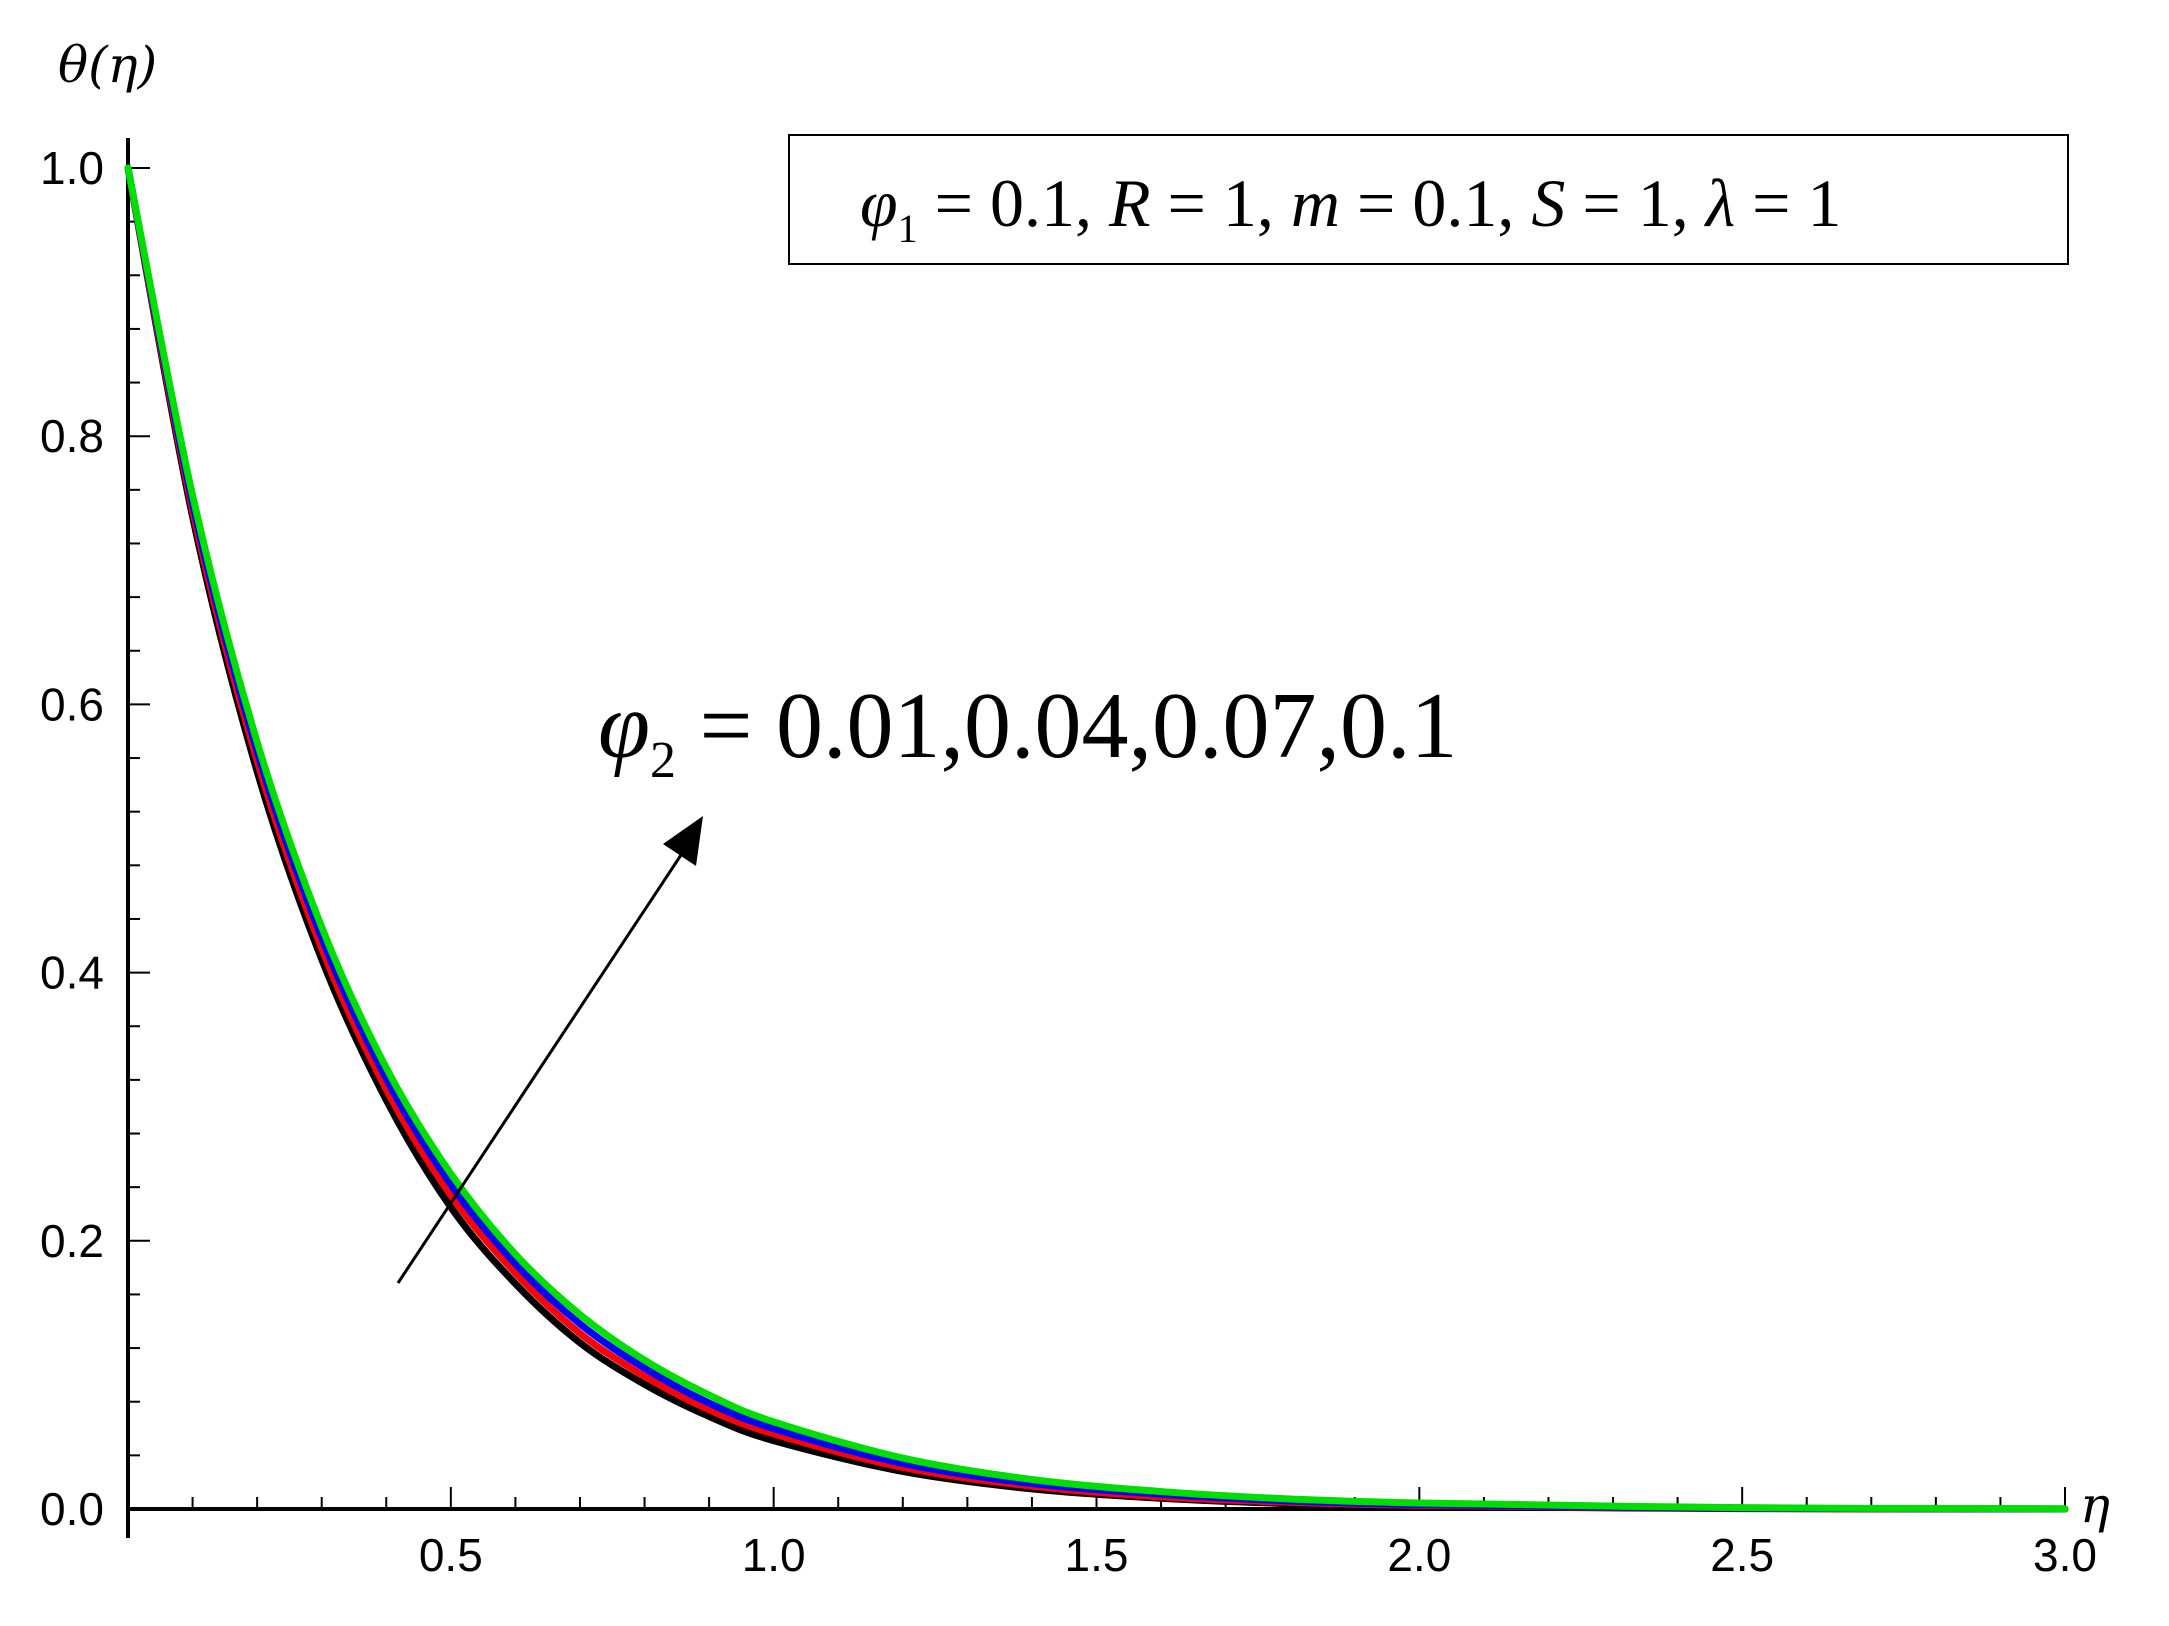  I want to click on legend-phi-subscript: 1, so click(908, 228).